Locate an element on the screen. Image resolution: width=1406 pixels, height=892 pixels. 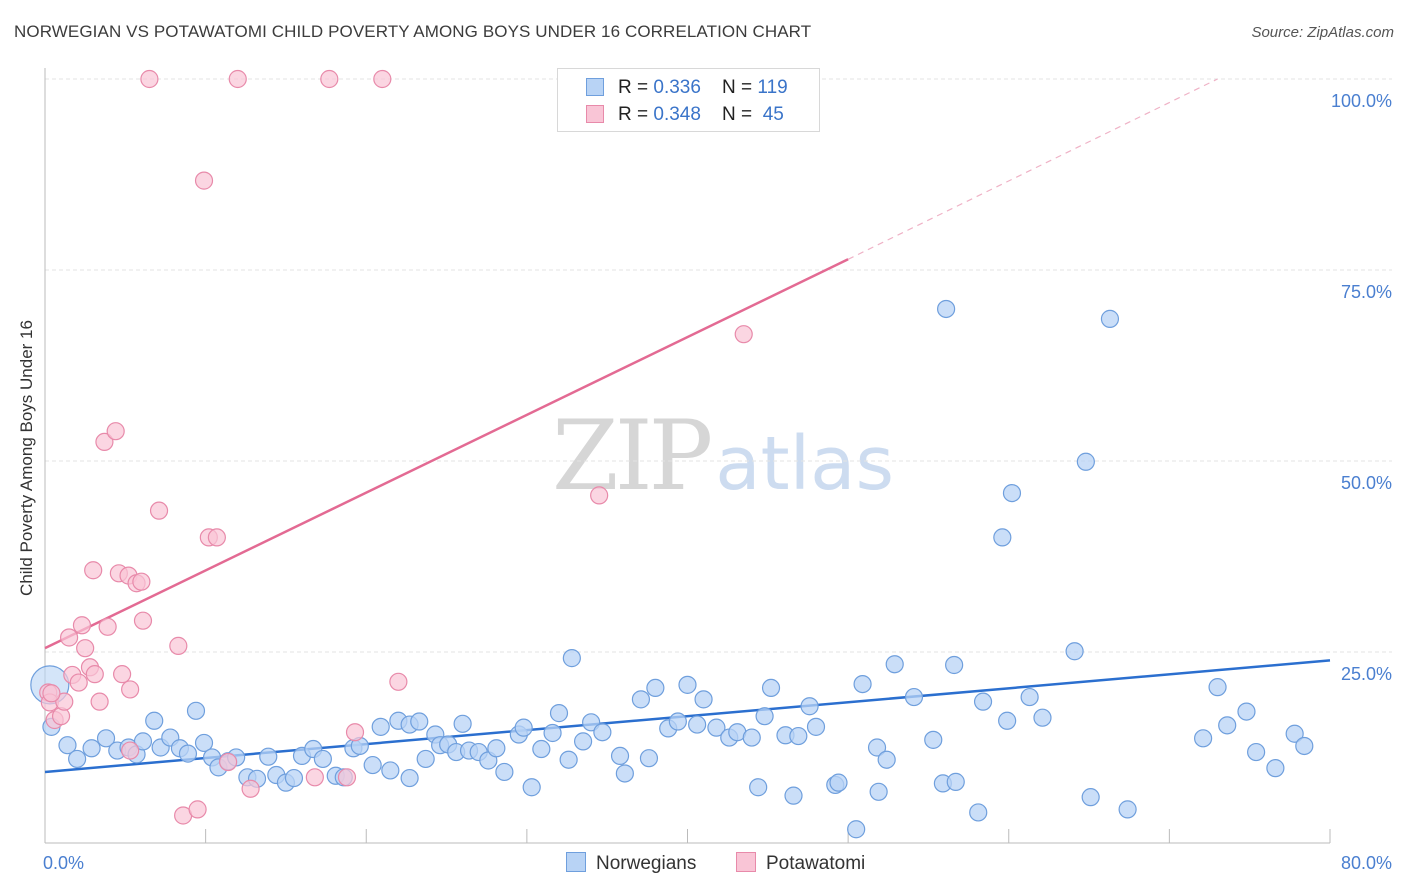
bottom-legend-label: Potawatomi is located at coordinates (816, 863).